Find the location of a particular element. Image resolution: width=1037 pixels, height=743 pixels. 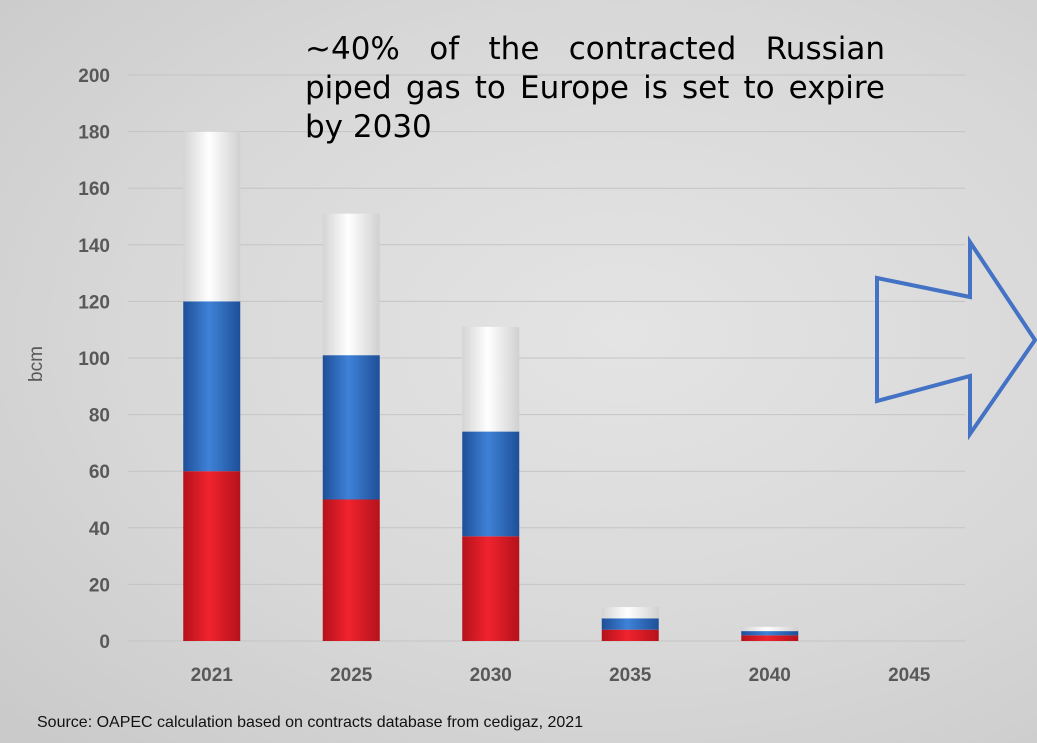

x-tick-label: 2035 is located at coordinates (630, 675).